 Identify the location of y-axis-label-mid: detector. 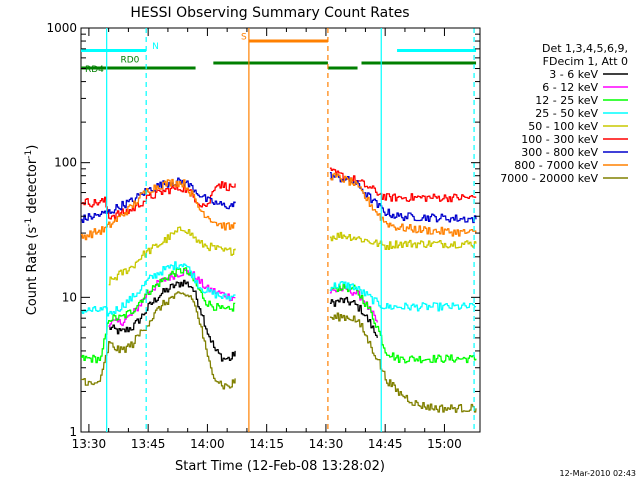
(32, 188).